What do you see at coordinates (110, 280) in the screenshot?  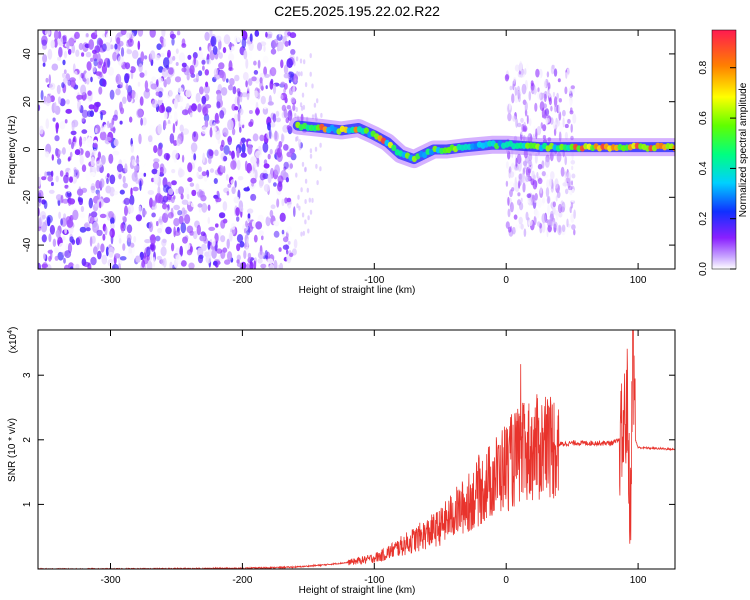 I see `x-tick-label: -300` at bounding box center [110, 280].